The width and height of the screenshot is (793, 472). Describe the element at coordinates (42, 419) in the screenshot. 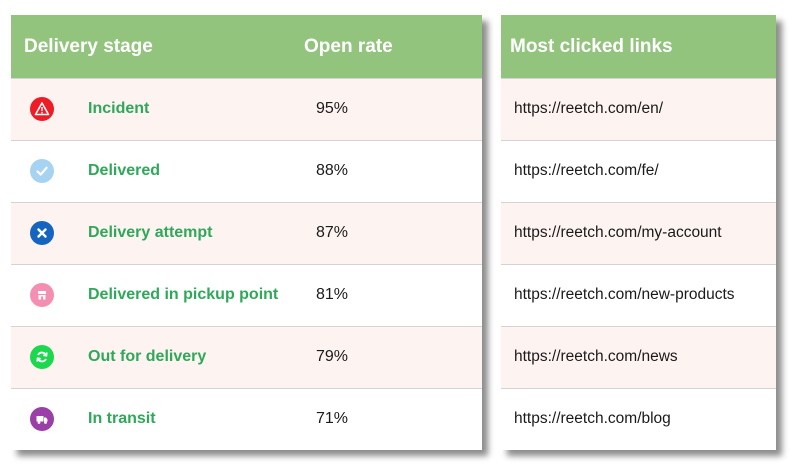

I see `truck-icon` at that location.